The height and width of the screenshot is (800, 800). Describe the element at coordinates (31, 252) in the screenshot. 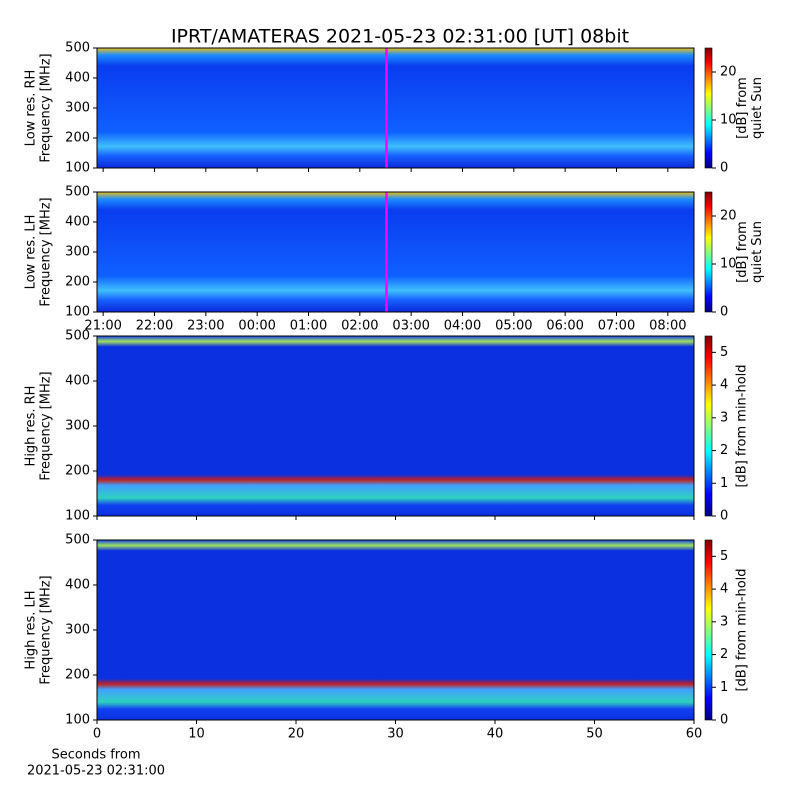

I see `y-axis-label: Low res. LH` at that location.